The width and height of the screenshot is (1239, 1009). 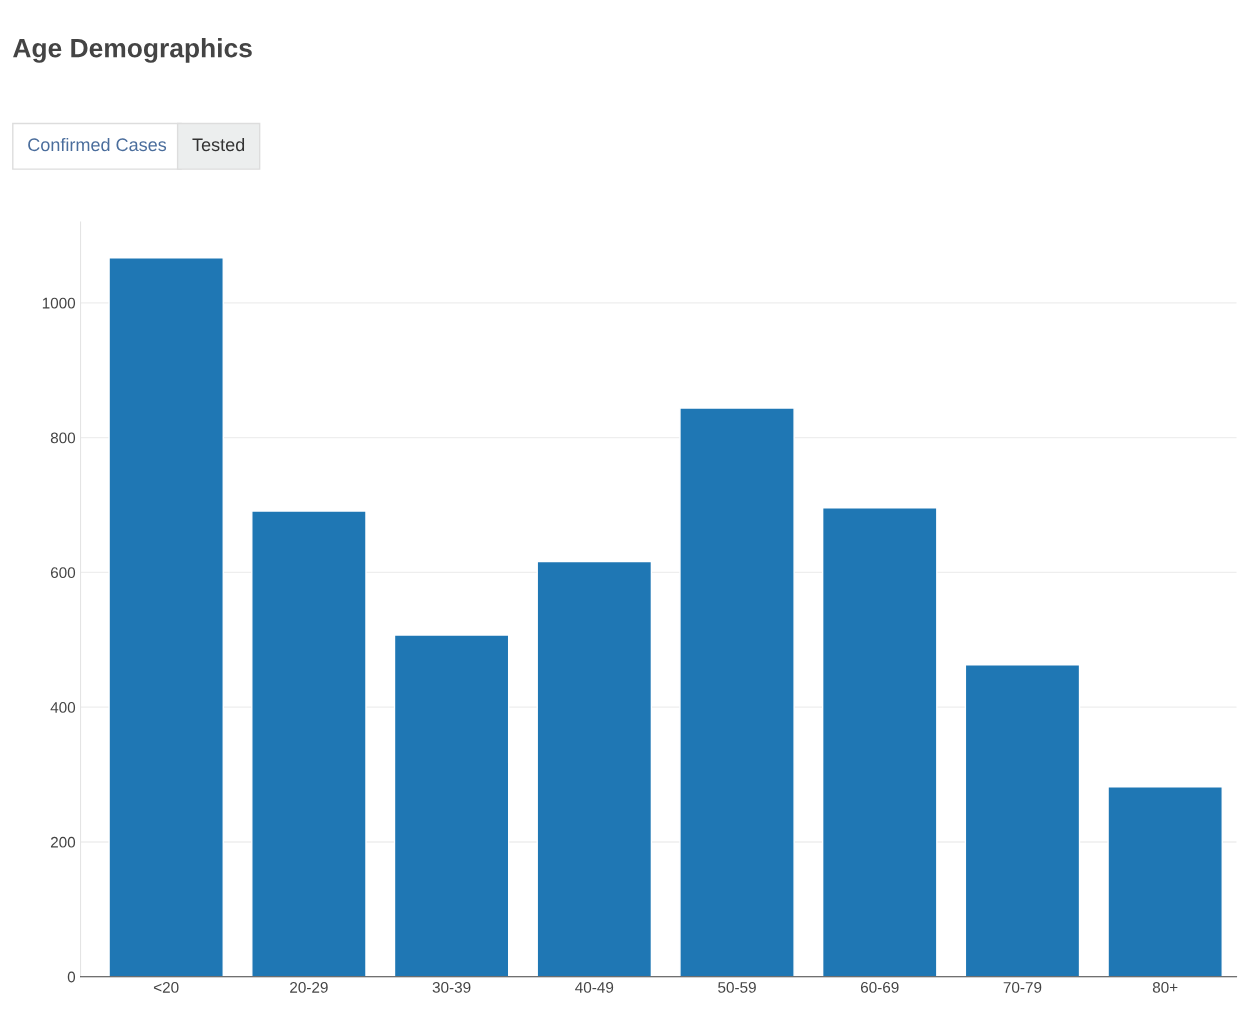 What do you see at coordinates (1165, 987) in the screenshot?
I see `x-tick-label: 80+` at bounding box center [1165, 987].